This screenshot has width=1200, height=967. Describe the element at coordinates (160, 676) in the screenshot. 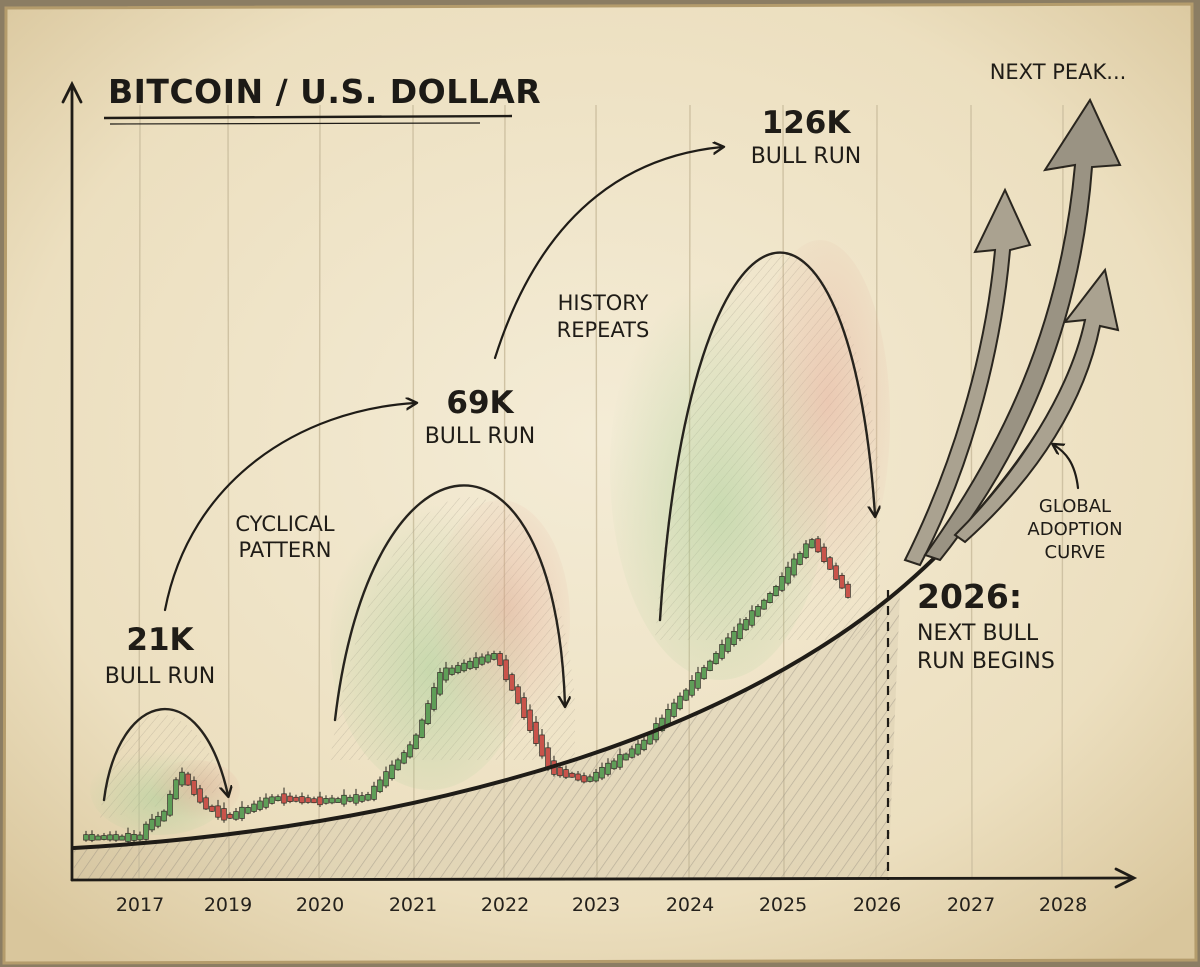

I see `peak-21k-label: Bull Run` at that location.